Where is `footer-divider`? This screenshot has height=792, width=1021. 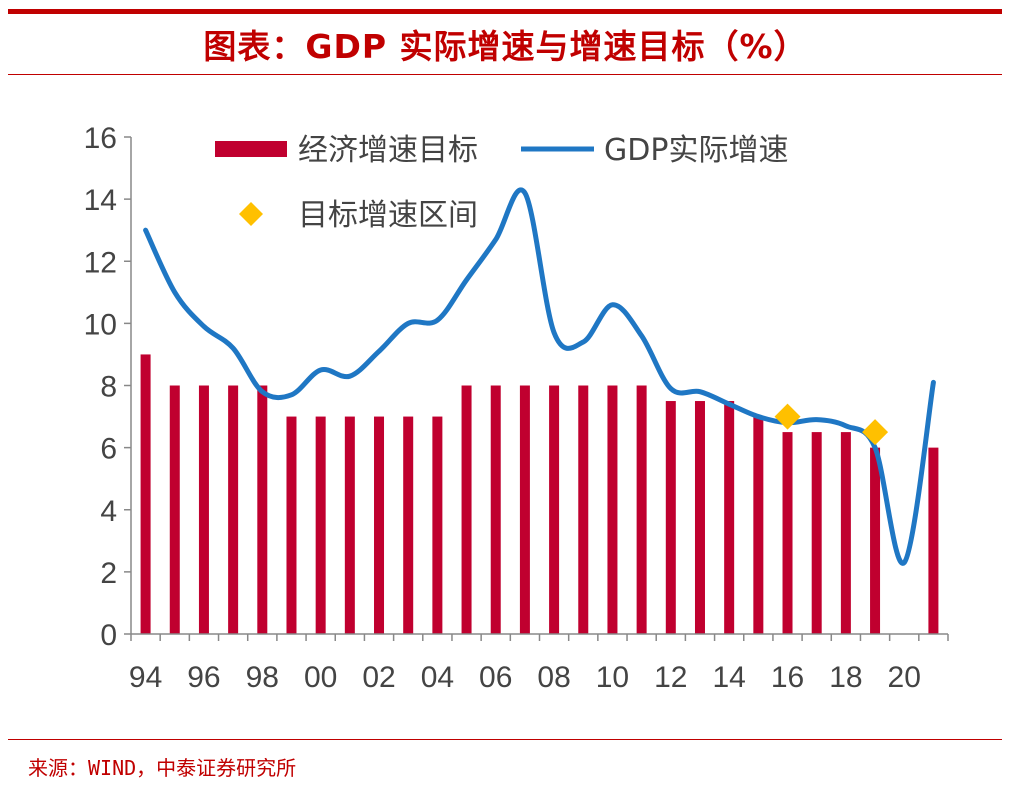 footer-divider is located at coordinates (505, 739).